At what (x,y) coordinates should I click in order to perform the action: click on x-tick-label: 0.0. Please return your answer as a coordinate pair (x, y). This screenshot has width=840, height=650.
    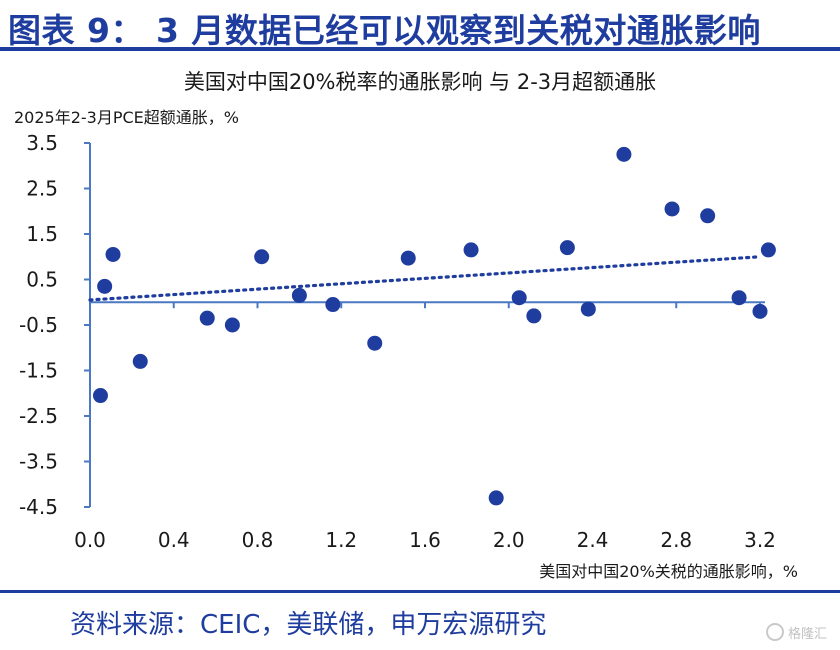
    Looking at the image, I should click on (90, 540).